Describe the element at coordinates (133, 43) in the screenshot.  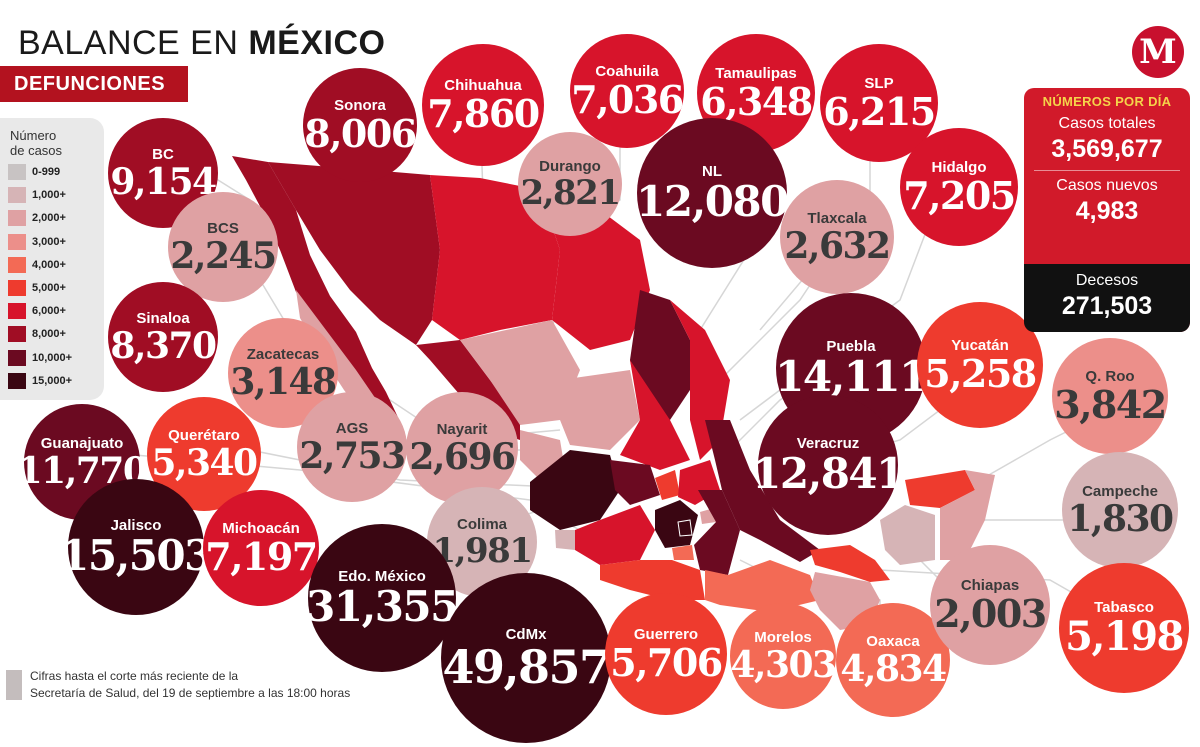
I see `title-light: BALANCE EN` at that location.